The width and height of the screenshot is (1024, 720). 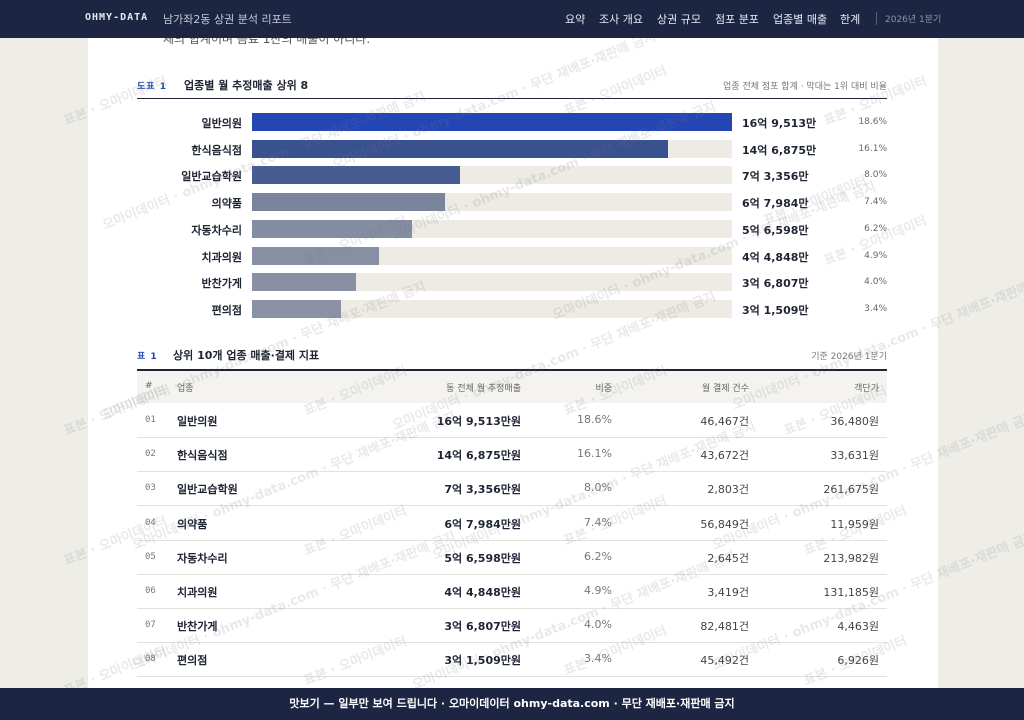 I want to click on bar-category: 자동차수리, so click(x=216, y=230).